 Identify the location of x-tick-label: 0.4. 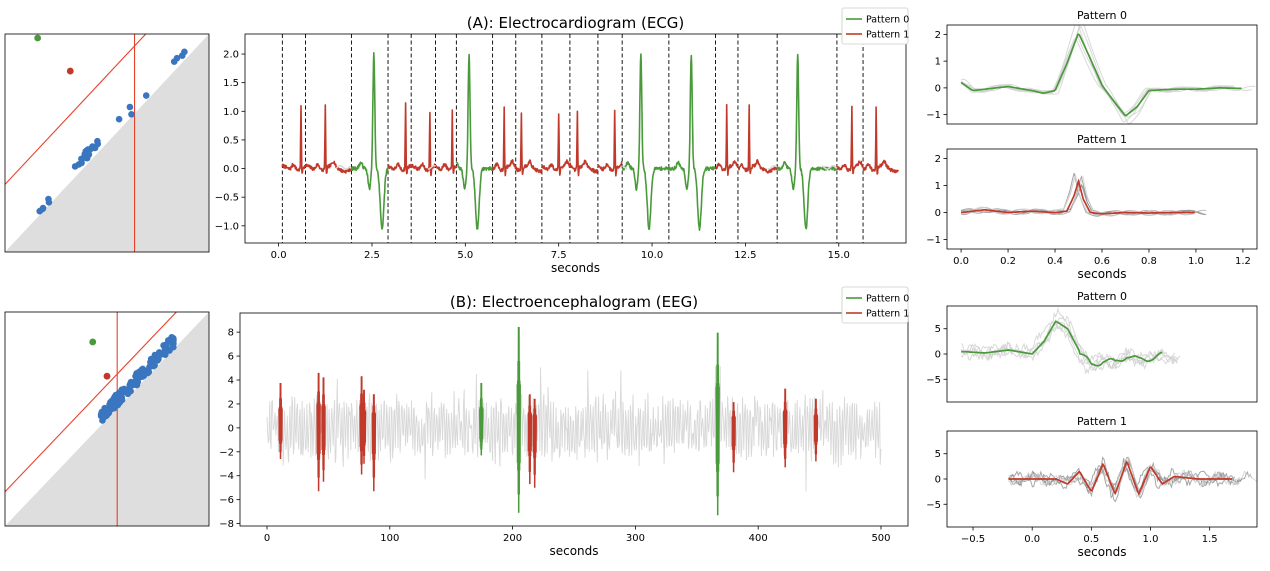
(1055, 261).